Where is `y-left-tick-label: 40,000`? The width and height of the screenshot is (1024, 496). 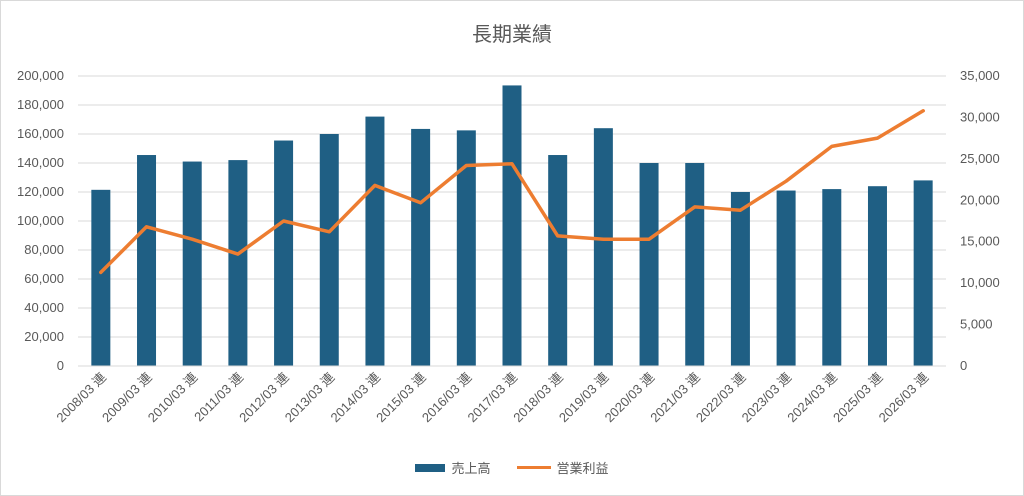
y-left-tick-label: 40,000 is located at coordinates (44, 307).